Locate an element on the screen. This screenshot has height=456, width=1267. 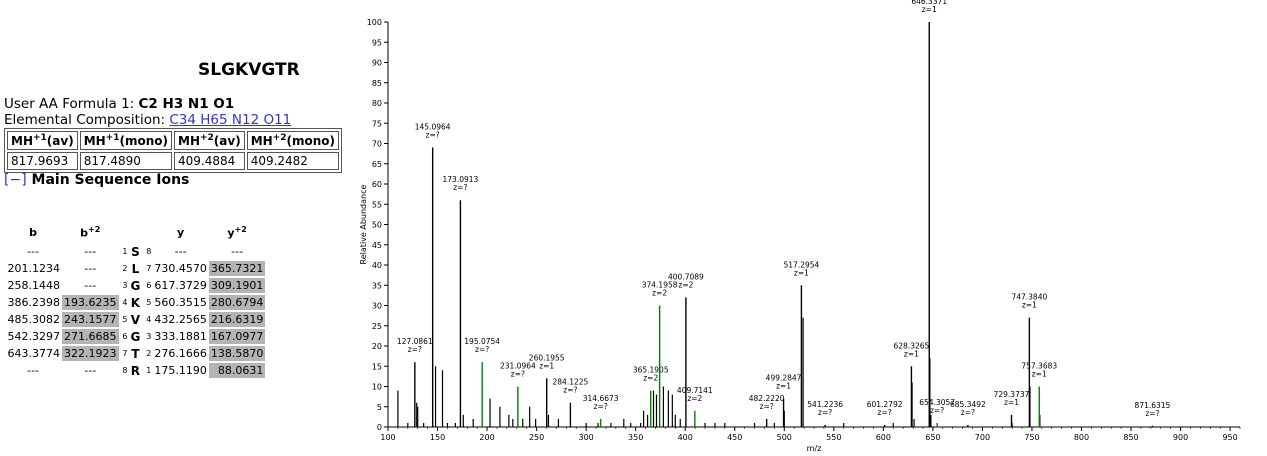
ion-b2: 322.1923 is located at coordinates (90, 353).